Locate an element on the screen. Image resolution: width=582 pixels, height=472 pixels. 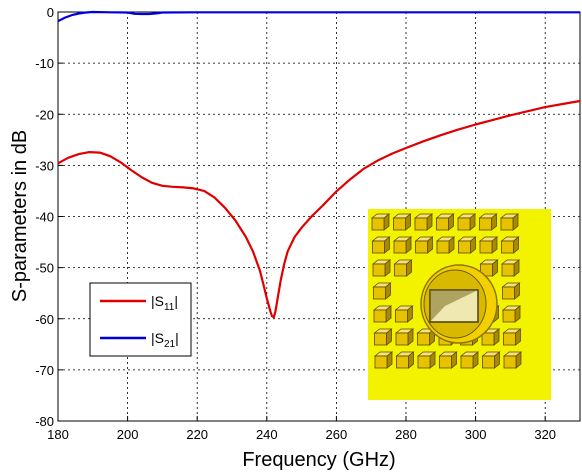
legend-s11-sub: 11 is located at coordinates (169, 307).